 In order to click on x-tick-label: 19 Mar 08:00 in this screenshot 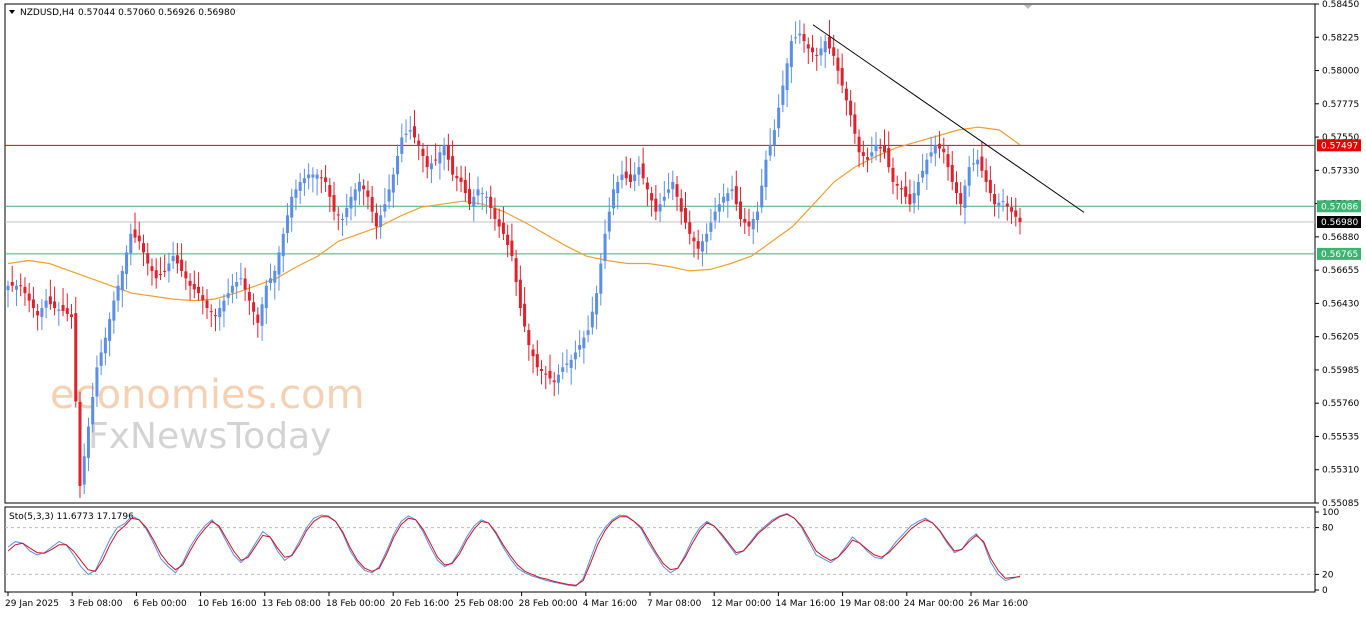, I will do `click(870, 604)`.